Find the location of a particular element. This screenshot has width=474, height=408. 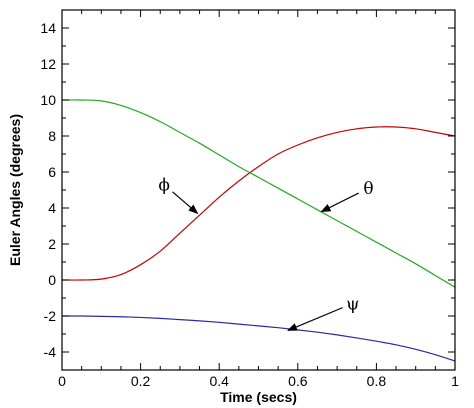

y-tick-label: -4 is located at coordinates (50, 352).